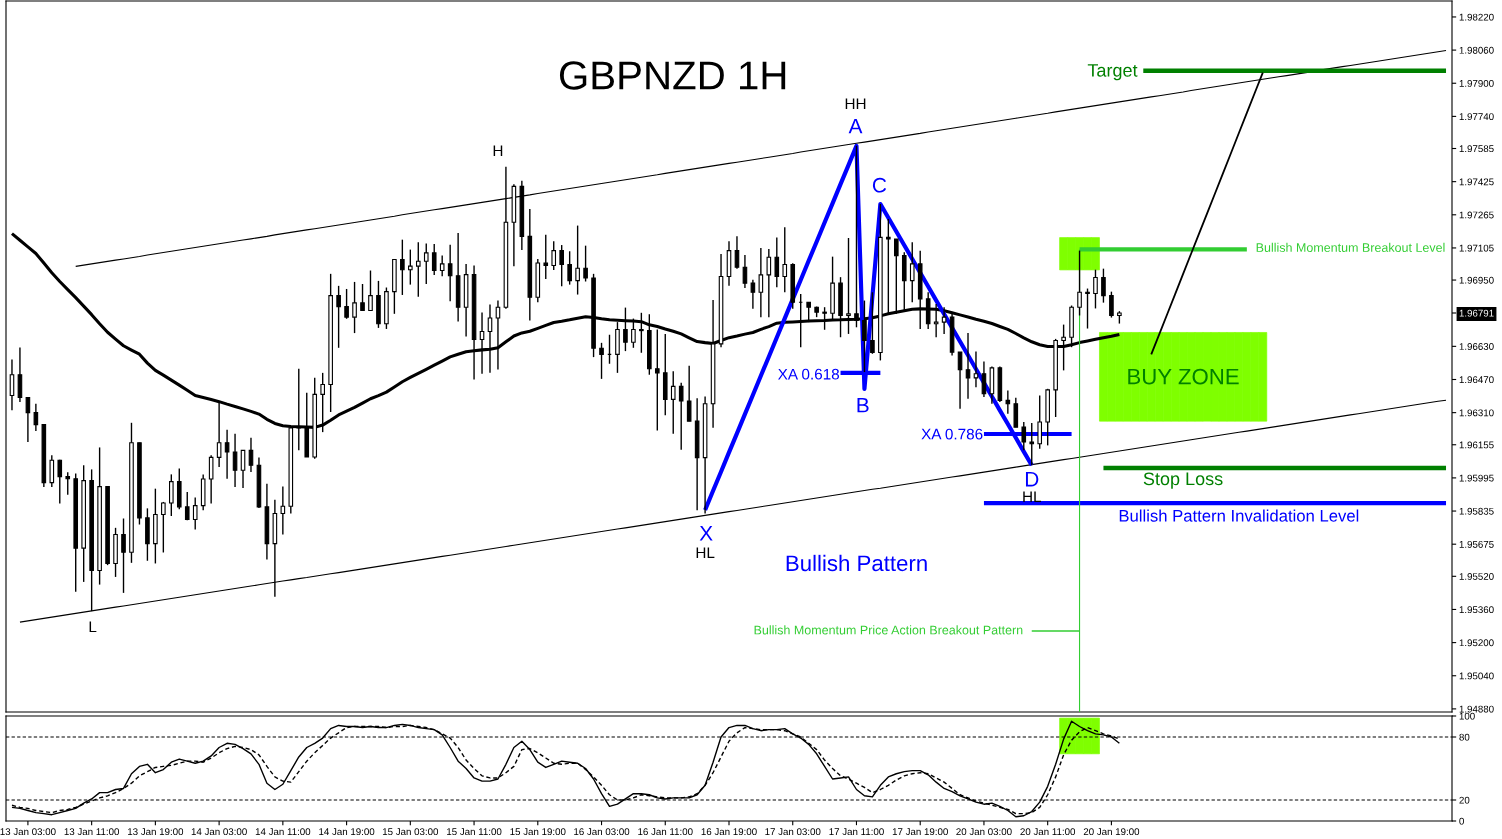 The image size is (1502, 839). I want to click on x-tick-label: 17 Jan 03:00, so click(793, 832).